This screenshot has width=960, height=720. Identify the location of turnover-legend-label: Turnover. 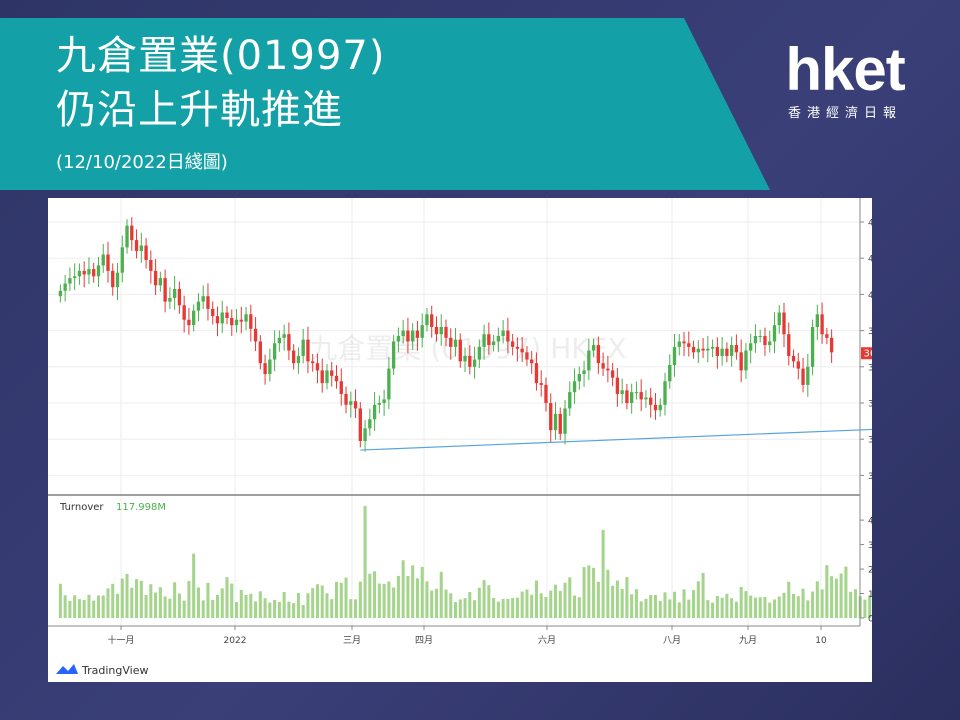
(81, 507).